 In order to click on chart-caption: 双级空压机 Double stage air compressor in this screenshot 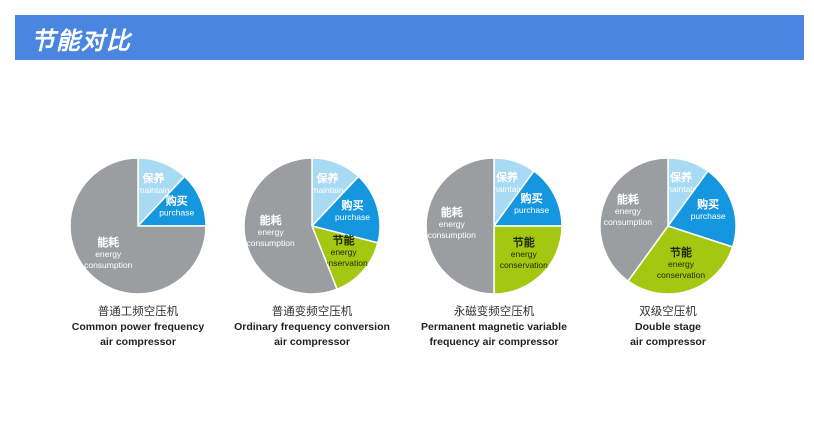, I will do `click(668, 327)`.